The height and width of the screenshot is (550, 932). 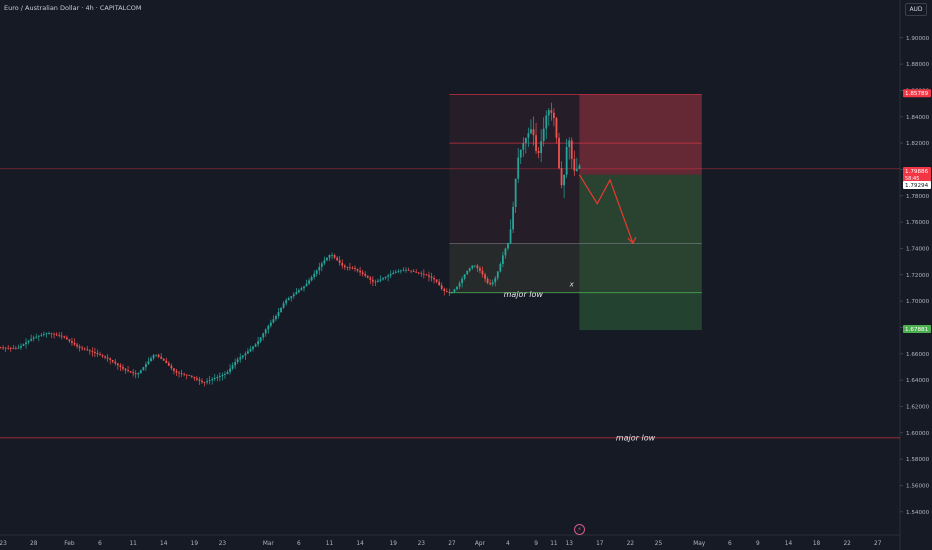 I want to click on projection-arrowhead, so click(x=632, y=240).